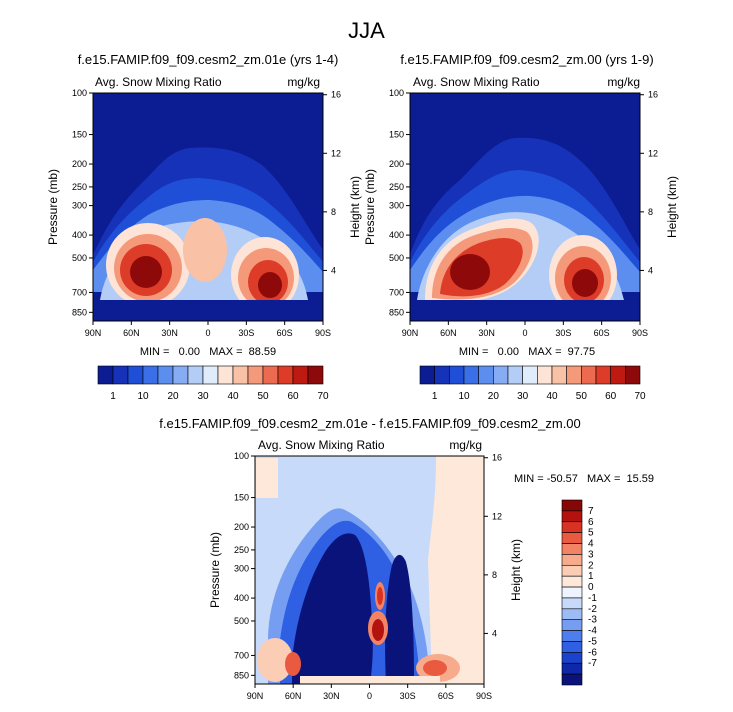  Describe the element at coordinates (203, 396) in the screenshot. I see `panel-1-colorbar-label: 30` at that location.